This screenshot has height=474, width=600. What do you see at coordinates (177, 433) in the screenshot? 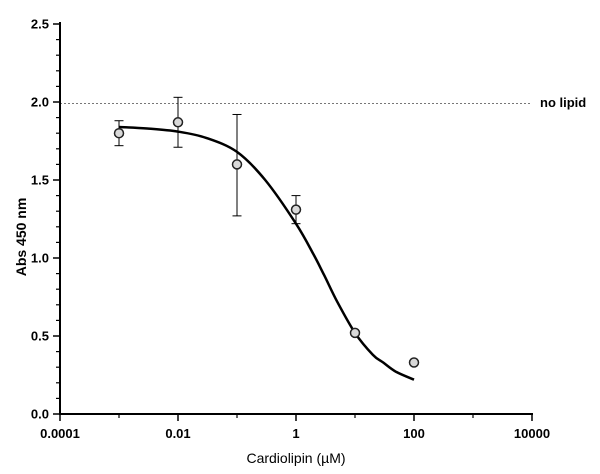
I see `x-tick-label: 0.01` at bounding box center [177, 433].